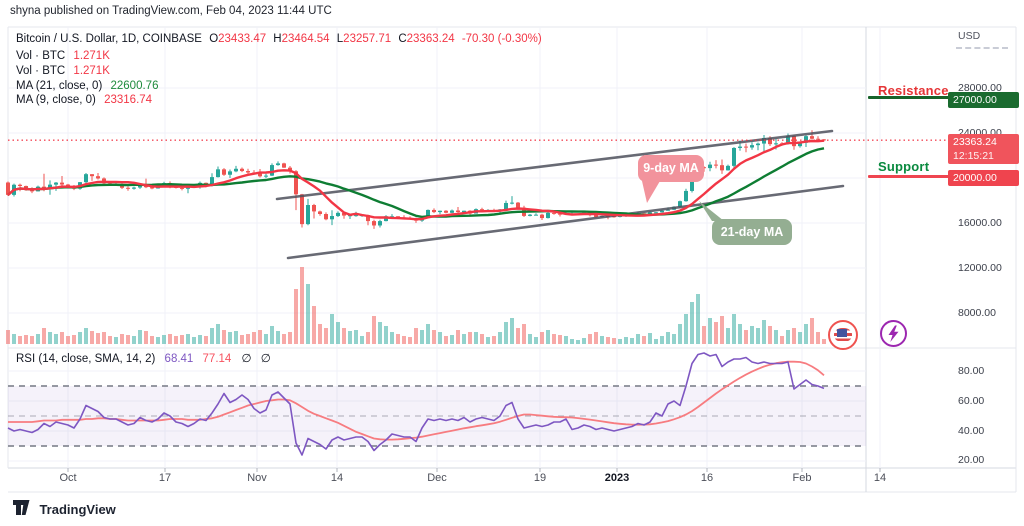  I want to click on ohlc-key: O, so click(214, 39).